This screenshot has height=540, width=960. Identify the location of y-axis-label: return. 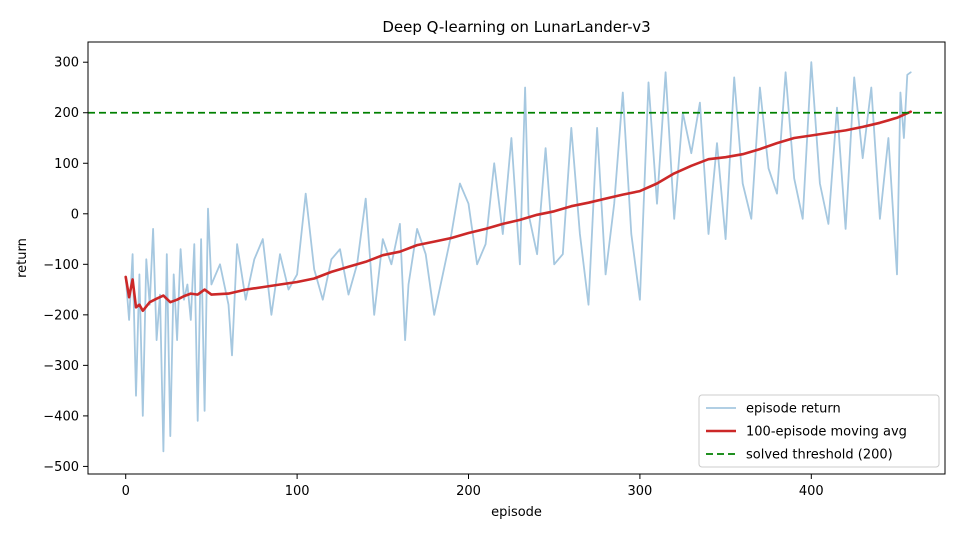
(22, 258).